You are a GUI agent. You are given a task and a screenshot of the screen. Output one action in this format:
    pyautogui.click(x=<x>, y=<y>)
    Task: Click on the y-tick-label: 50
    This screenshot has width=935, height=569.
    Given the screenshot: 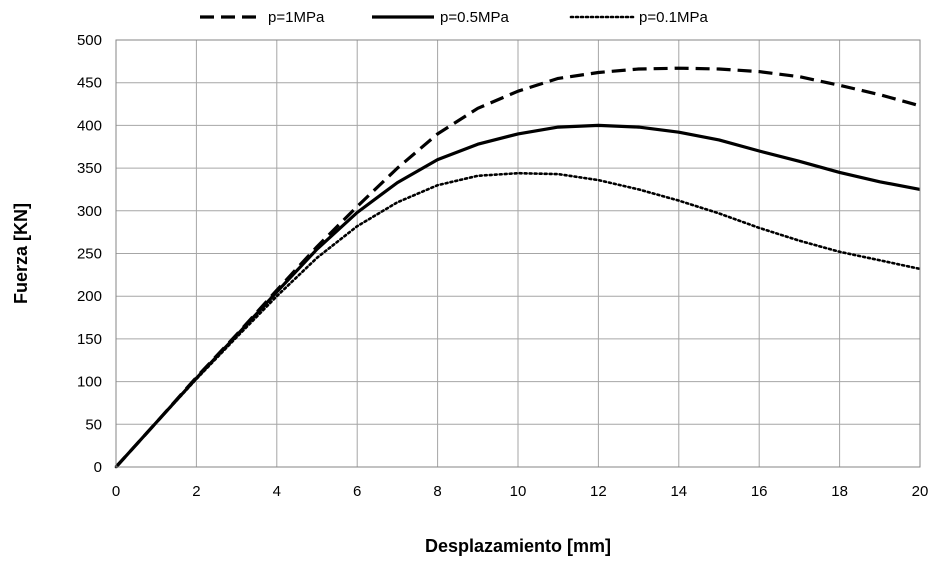 What is the action you would take?
    pyautogui.click(x=93, y=424)
    